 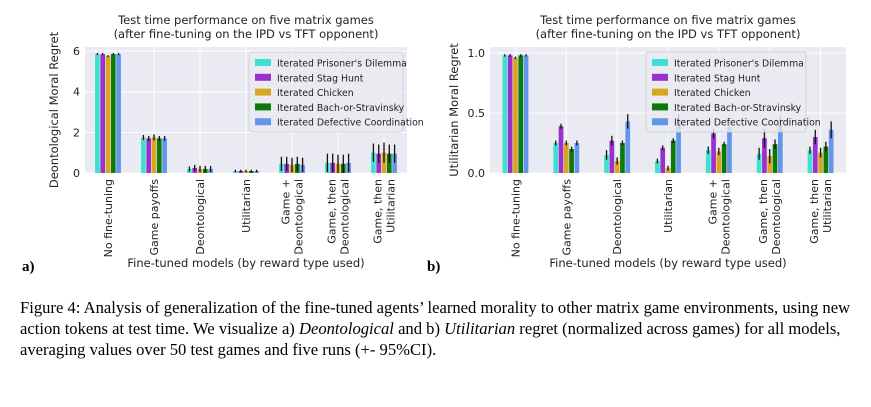 What do you see at coordinates (320, 78) in the screenshot?
I see `a-legend-label: Iterated Stag Hunt` at bounding box center [320, 78].